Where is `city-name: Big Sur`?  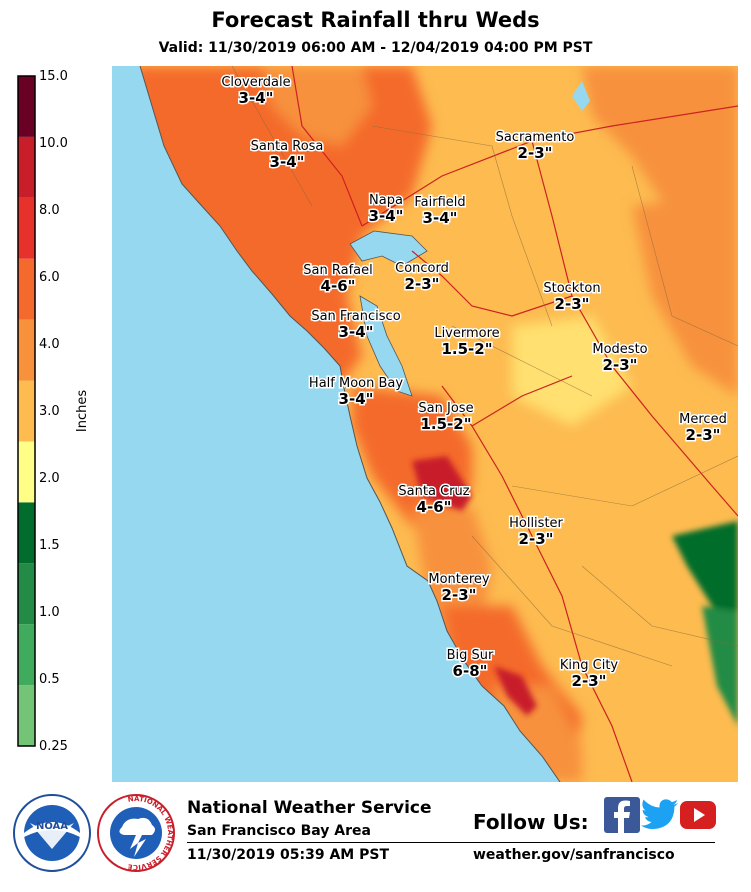 city-name: Big Sur is located at coordinates (470, 655).